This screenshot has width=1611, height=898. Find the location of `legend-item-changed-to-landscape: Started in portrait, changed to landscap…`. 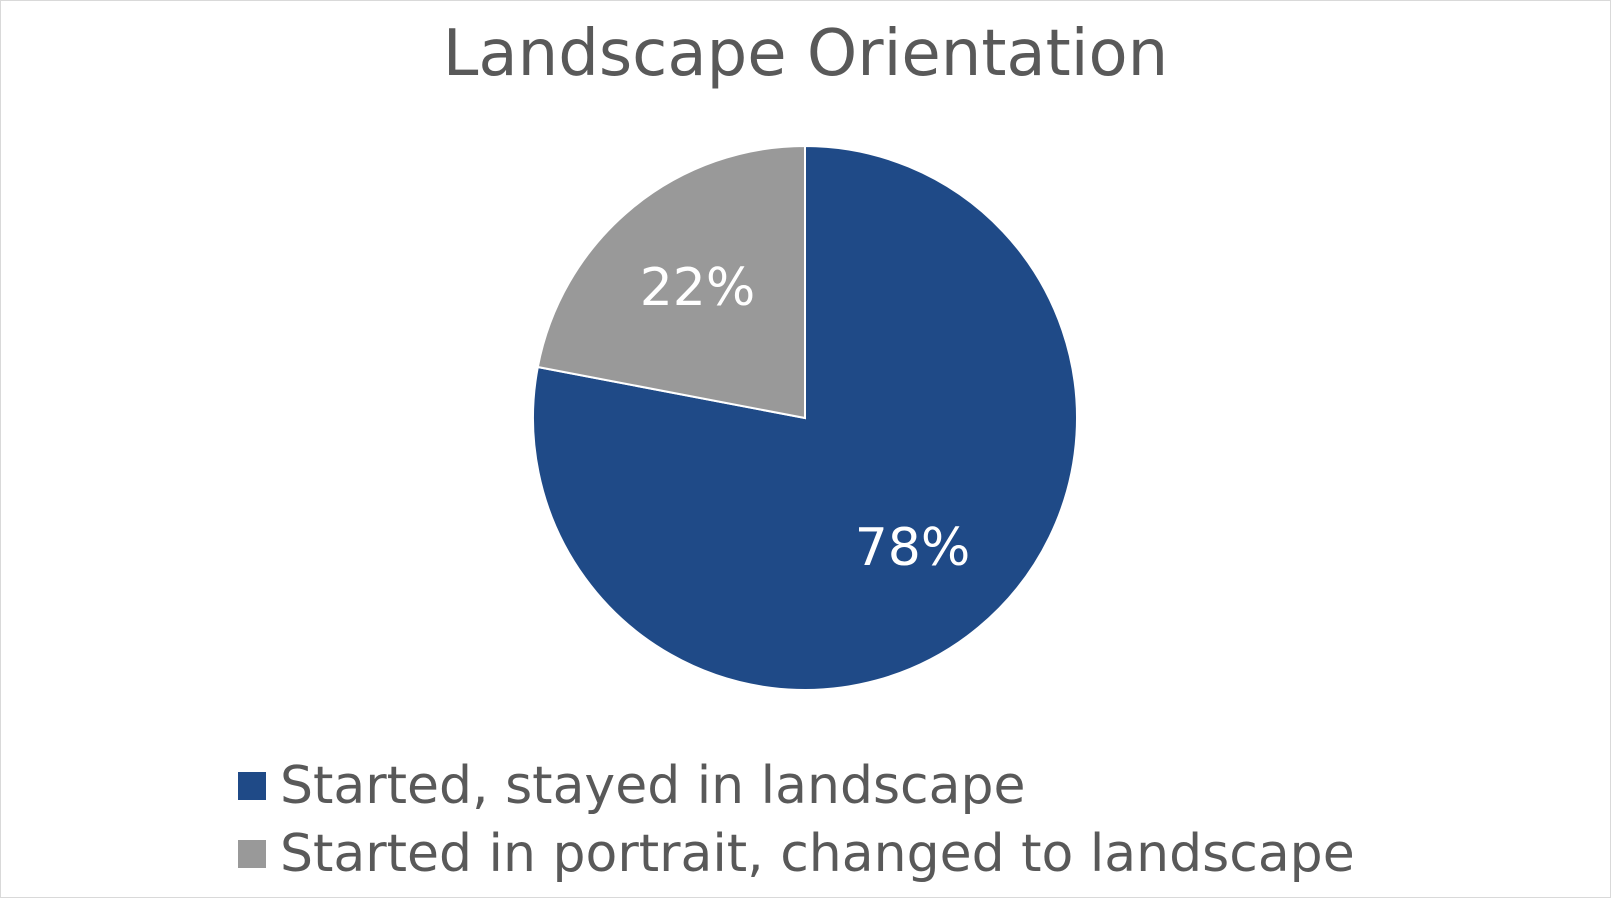

legend-item-changed-to-landscape: Started in portrait, changed to landscap… is located at coordinates (796, 854).